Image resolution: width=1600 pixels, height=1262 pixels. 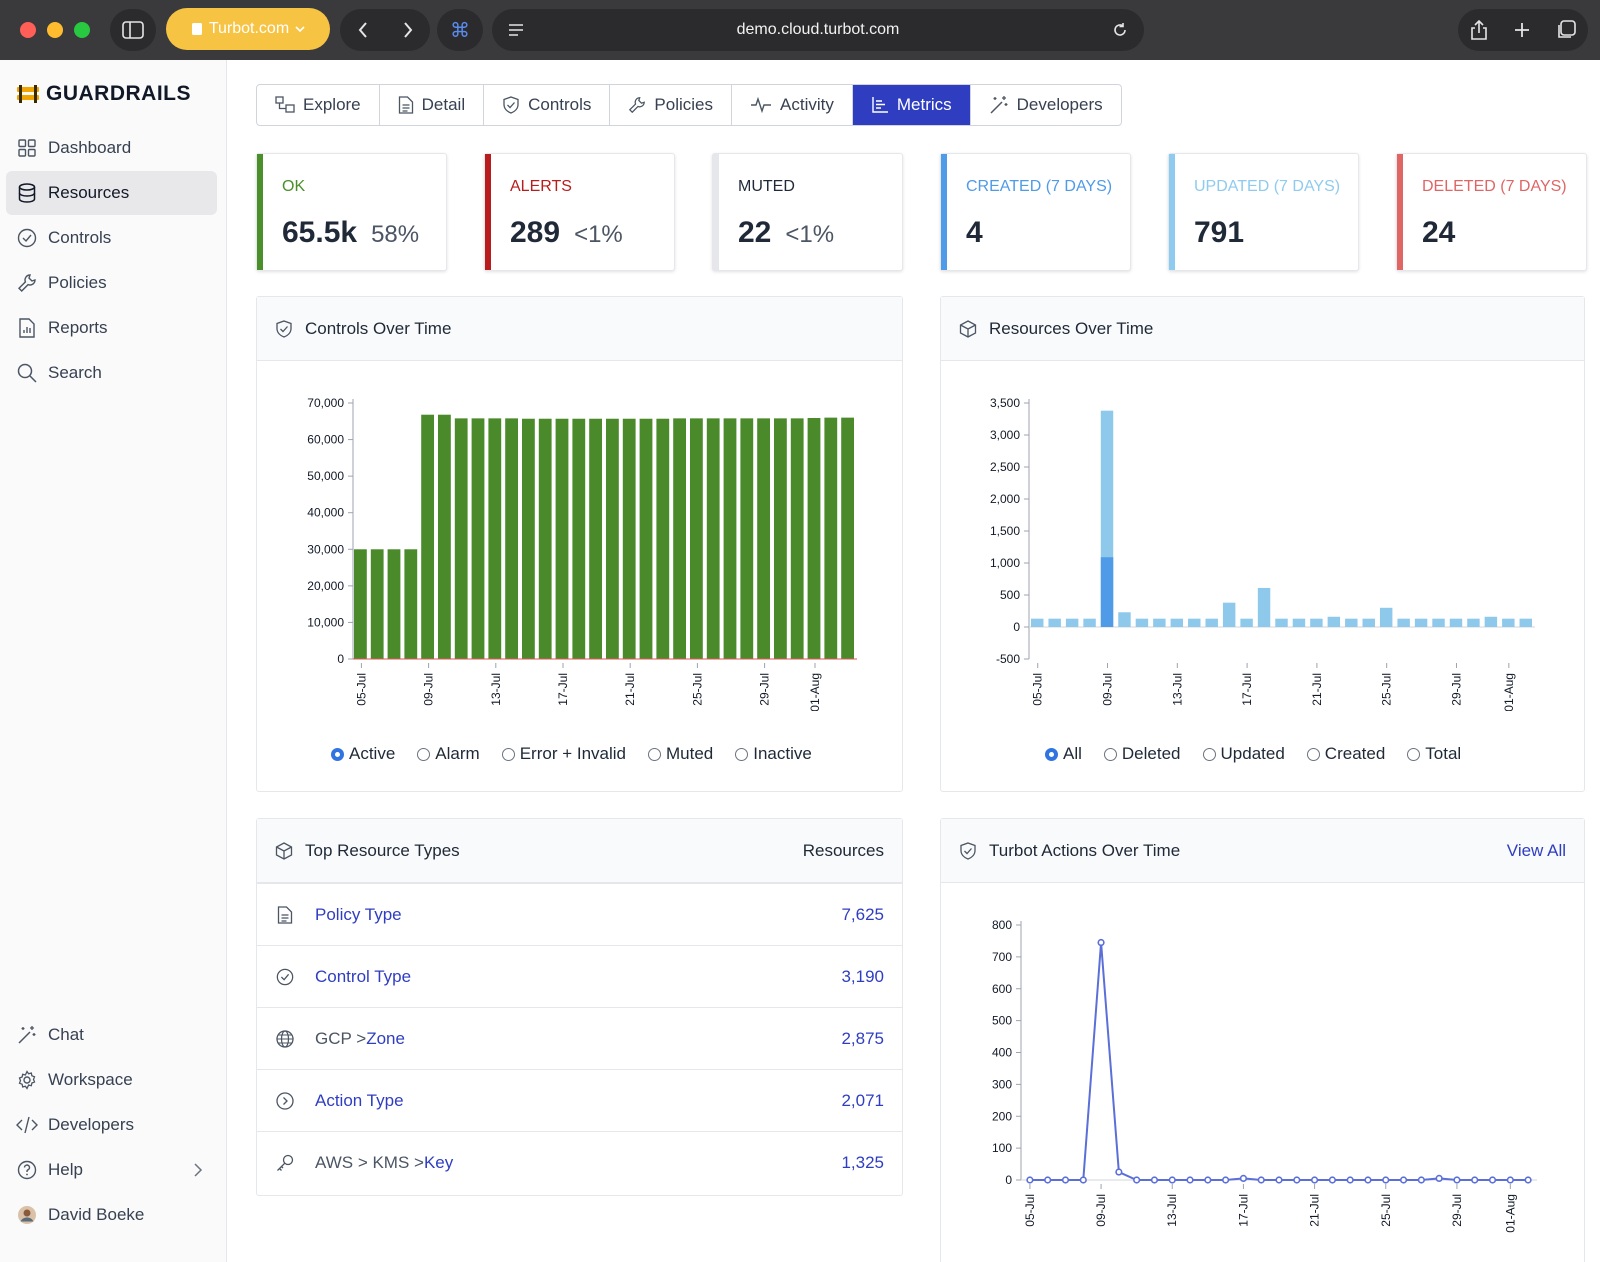 What do you see at coordinates (1522, 30) in the screenshot?
I see `new-tab-icon` at bounding box center [1522, 30].